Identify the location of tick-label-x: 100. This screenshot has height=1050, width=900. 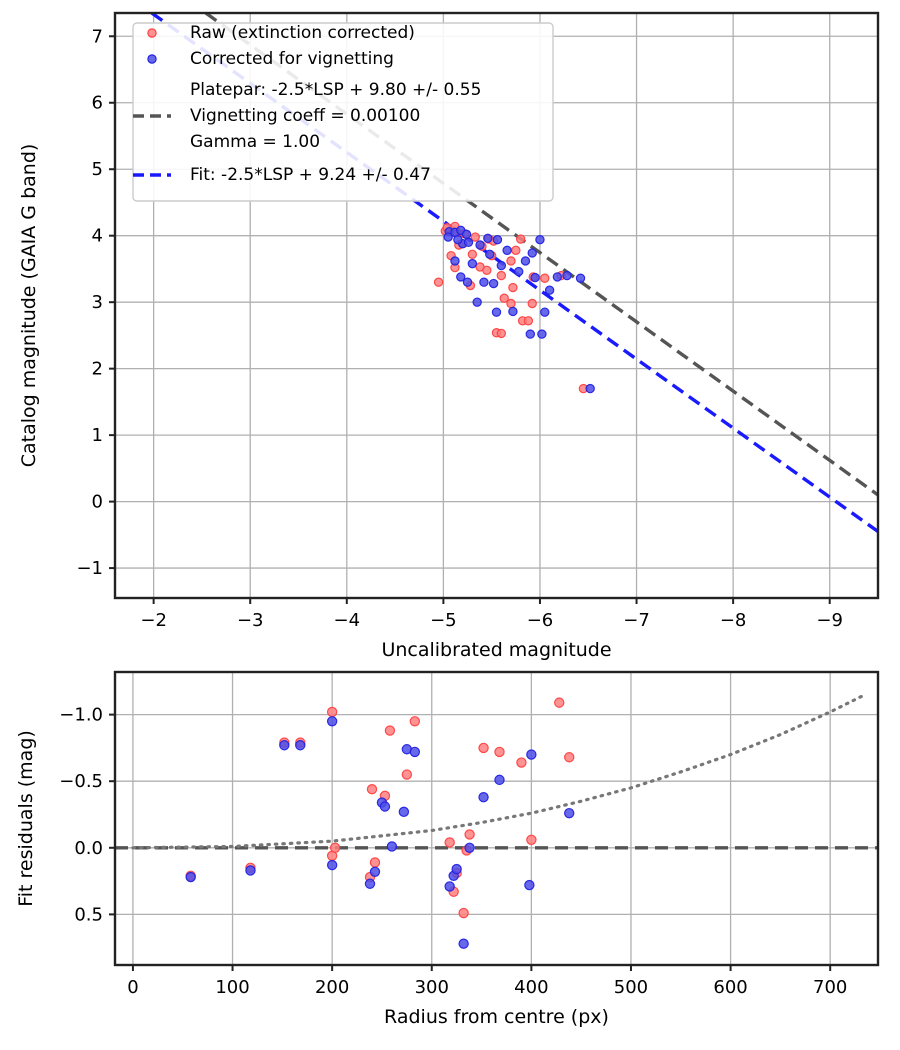
(232, 987).